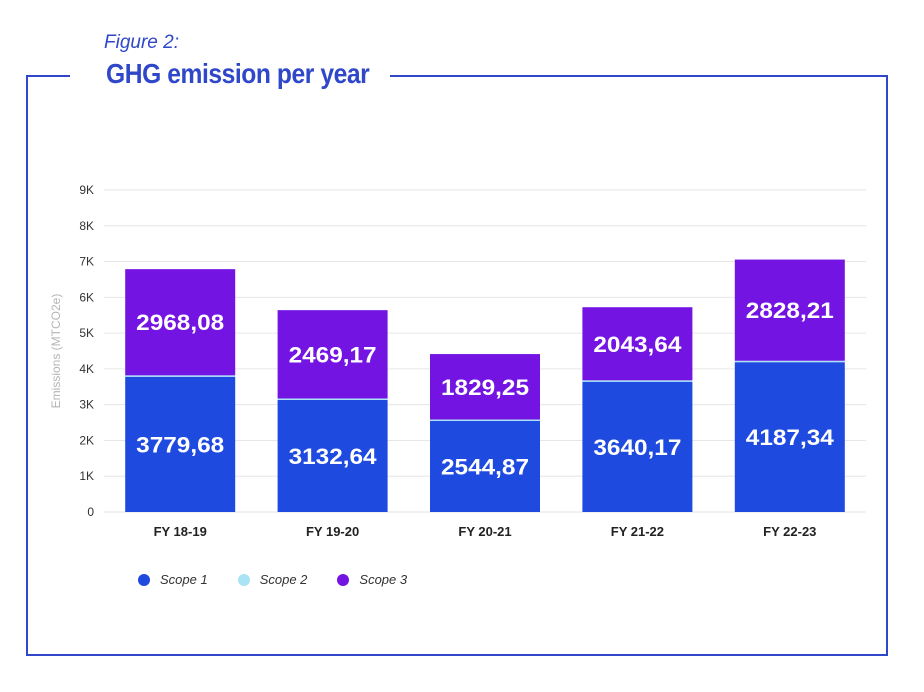 The image size is (924, 692). I want to click on legend-label-scope-2: Scope 2, so click(283, 579).